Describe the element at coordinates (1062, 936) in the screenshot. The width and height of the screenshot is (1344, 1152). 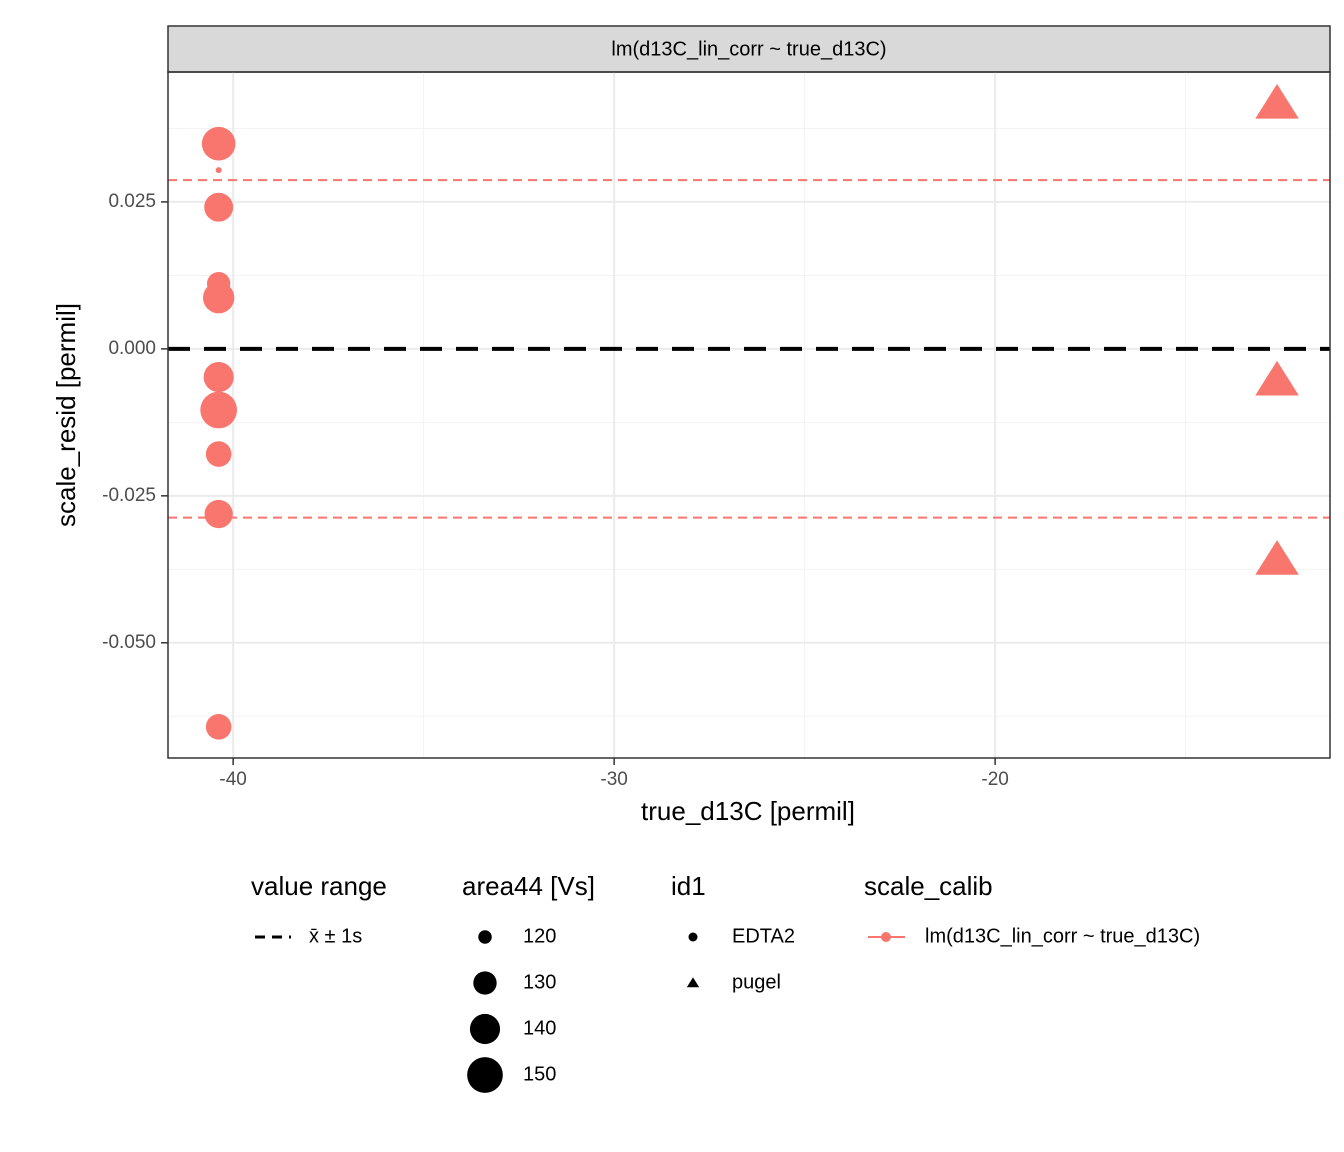
I see `legend-label: lm(d13C_lin_corr ~ true_d13C)` at that location.